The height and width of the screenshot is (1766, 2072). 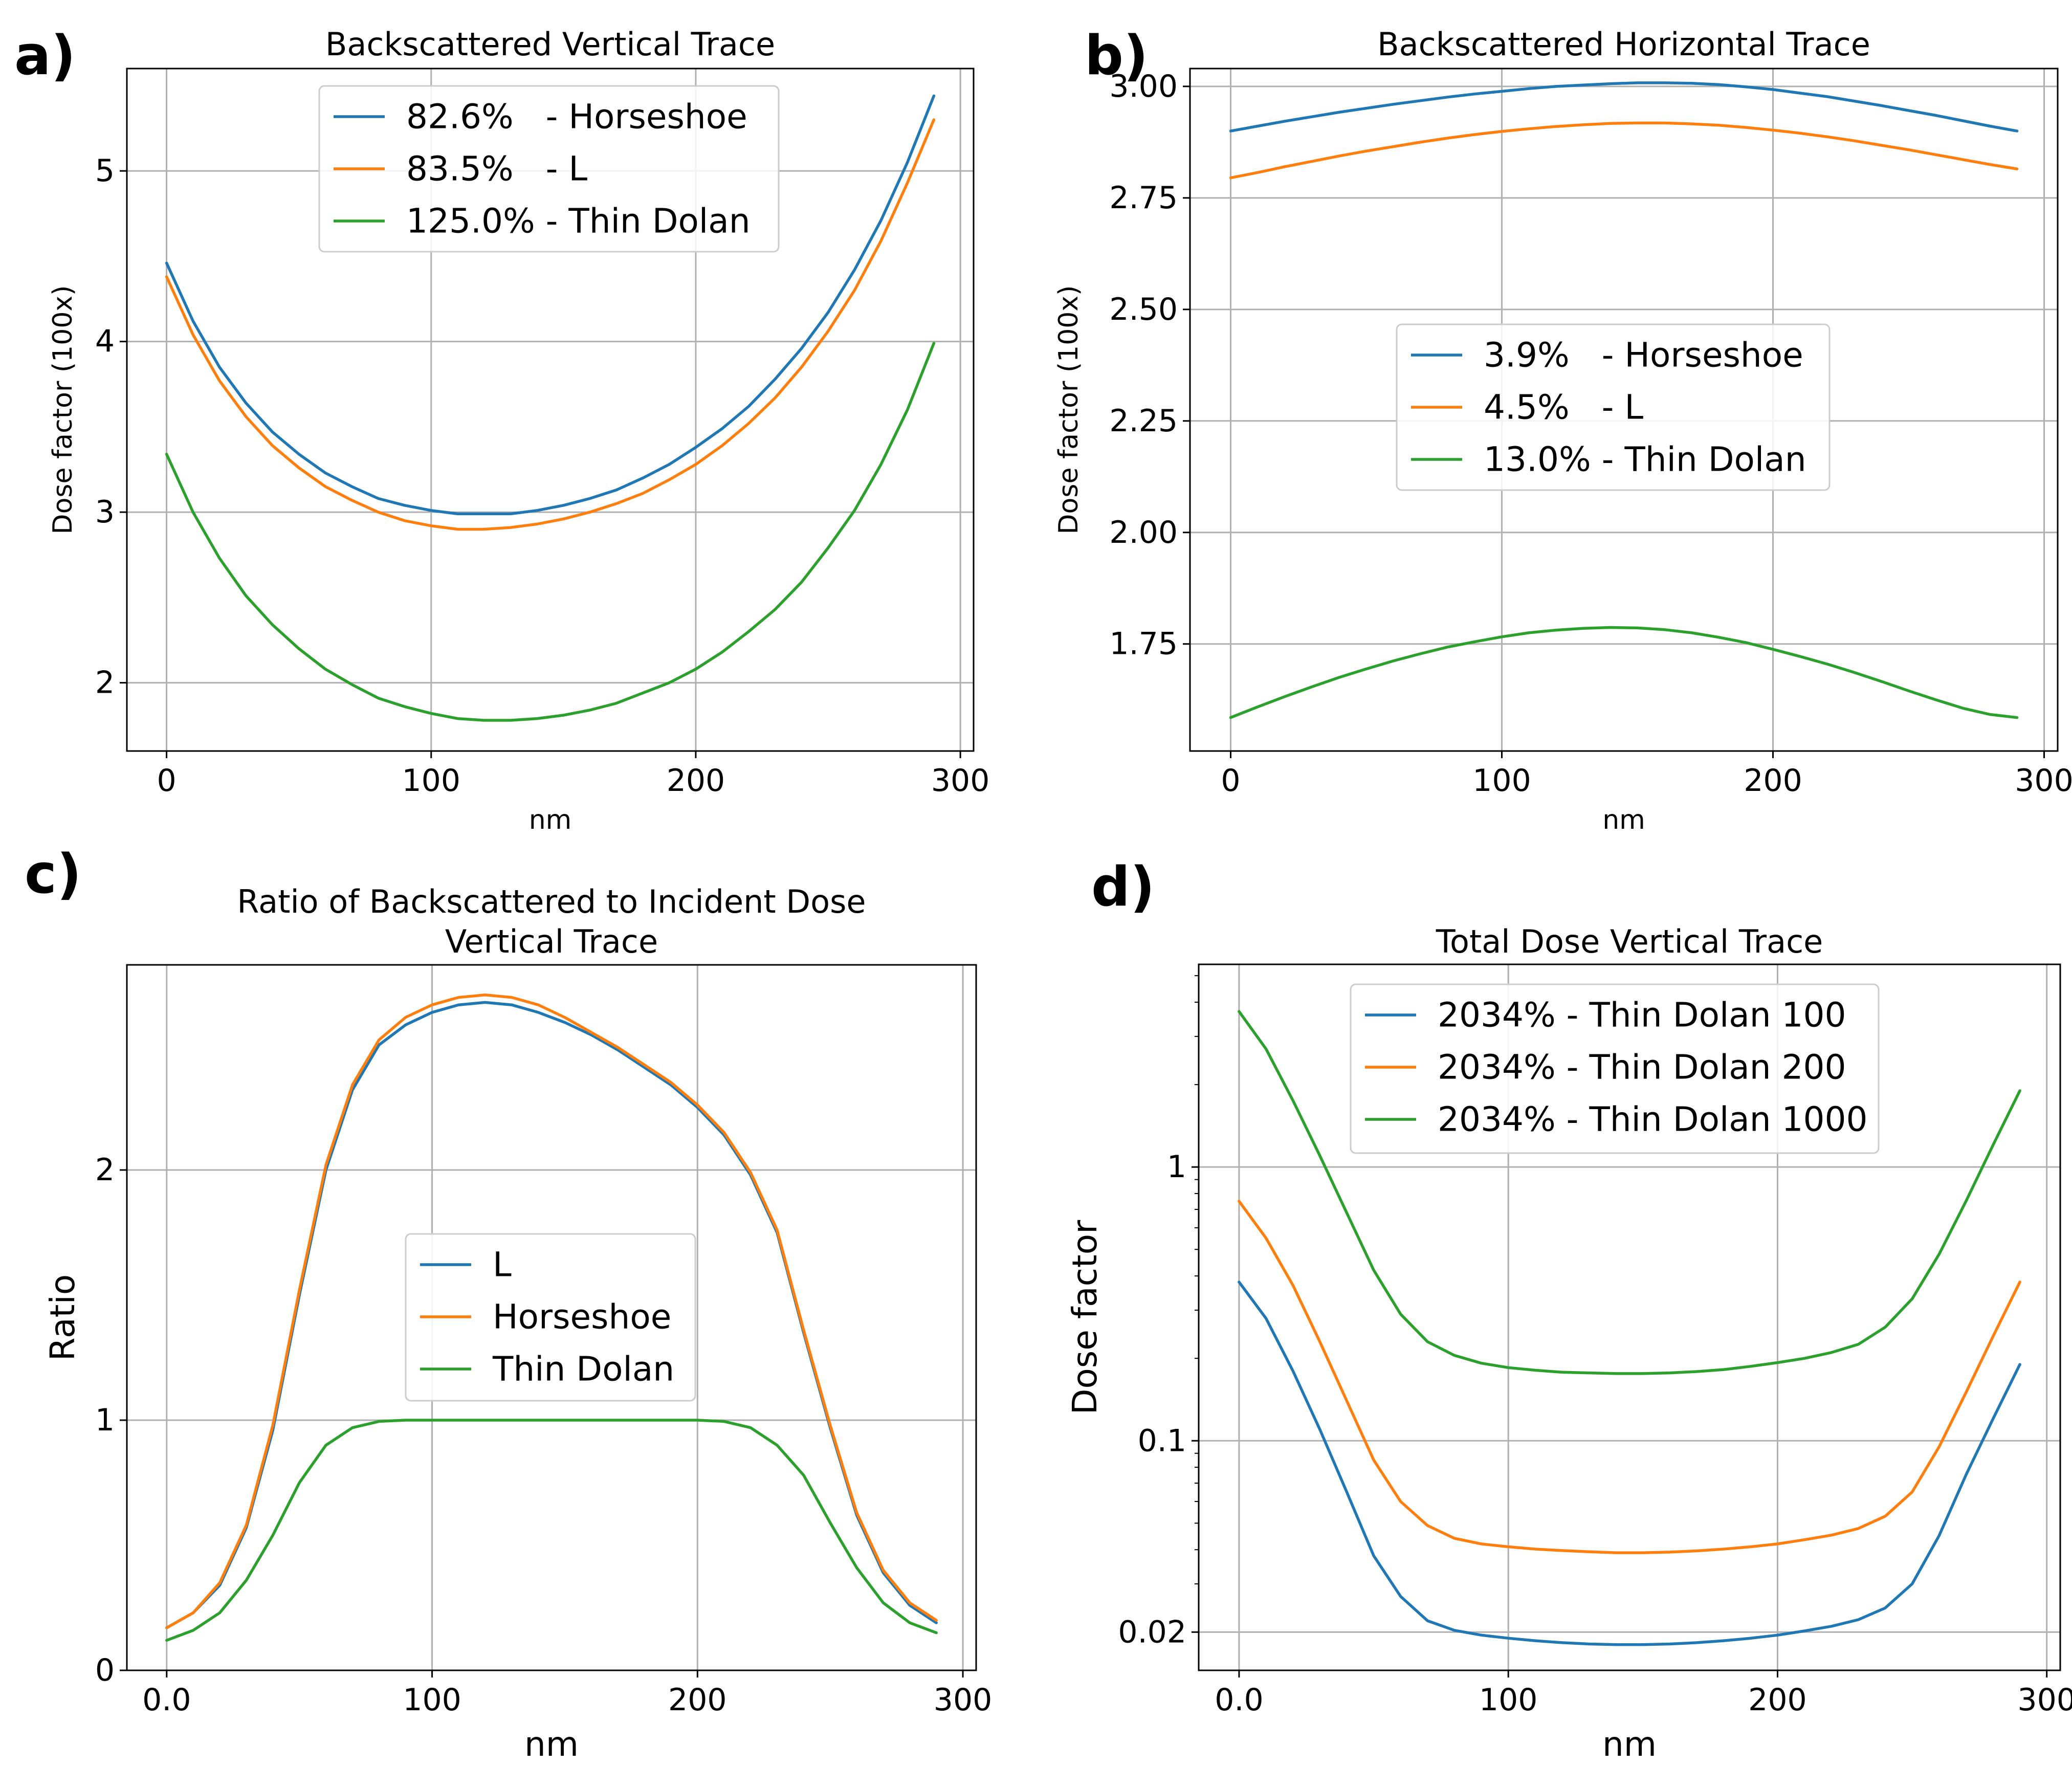 I want to click on panel-label: d), so click(x=1123, y=887).